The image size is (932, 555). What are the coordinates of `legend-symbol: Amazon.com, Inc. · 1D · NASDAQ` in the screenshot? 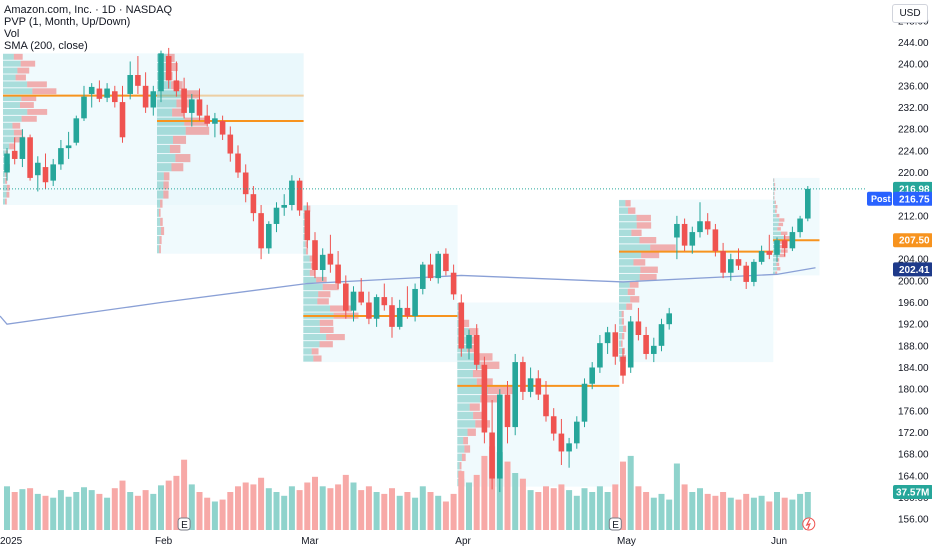 It's located at (88, 10).